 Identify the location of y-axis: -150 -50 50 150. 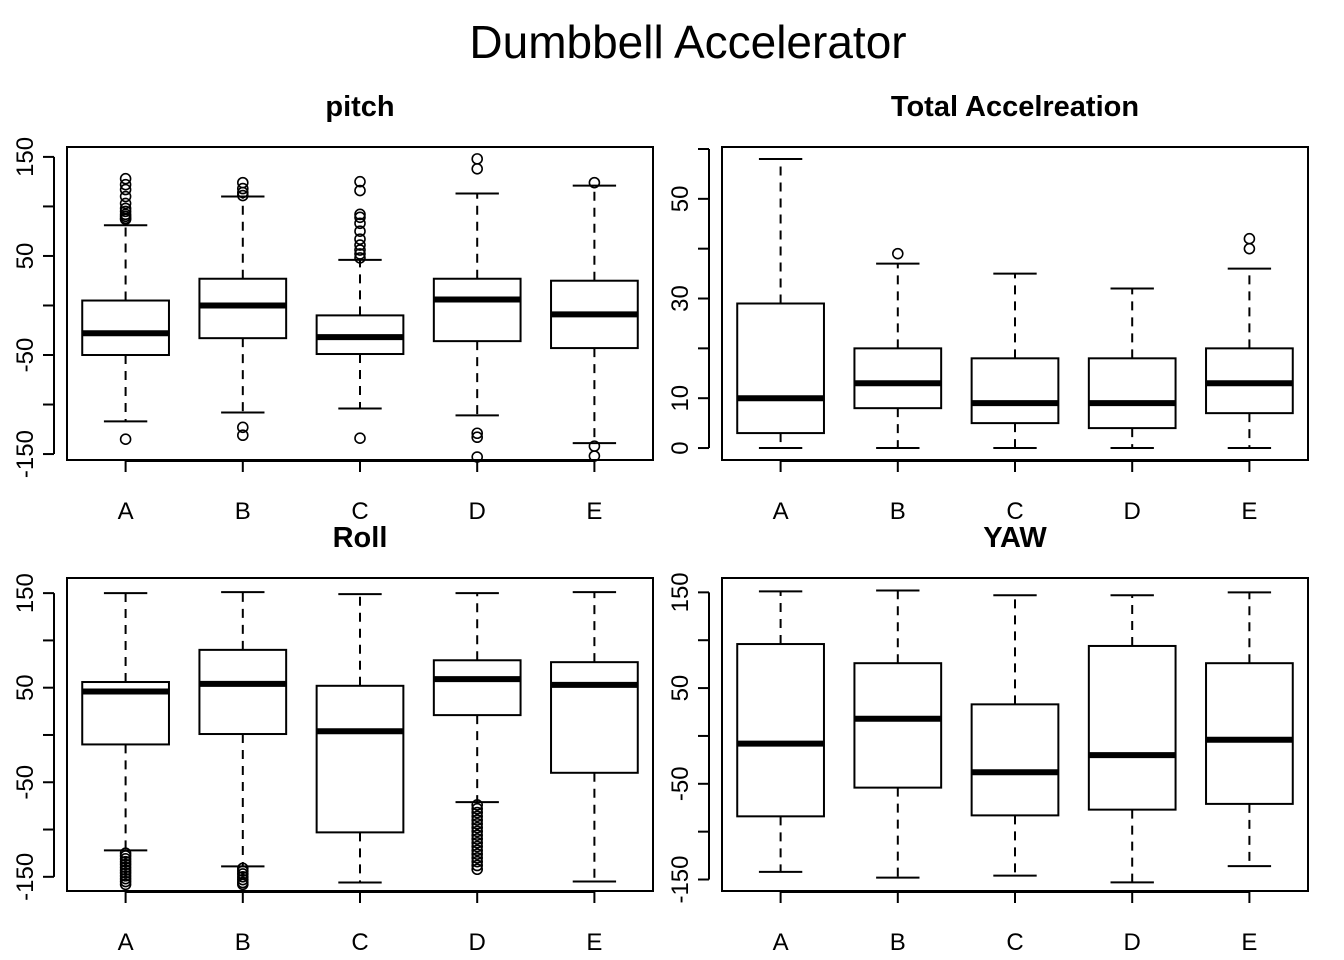
(33, 307).